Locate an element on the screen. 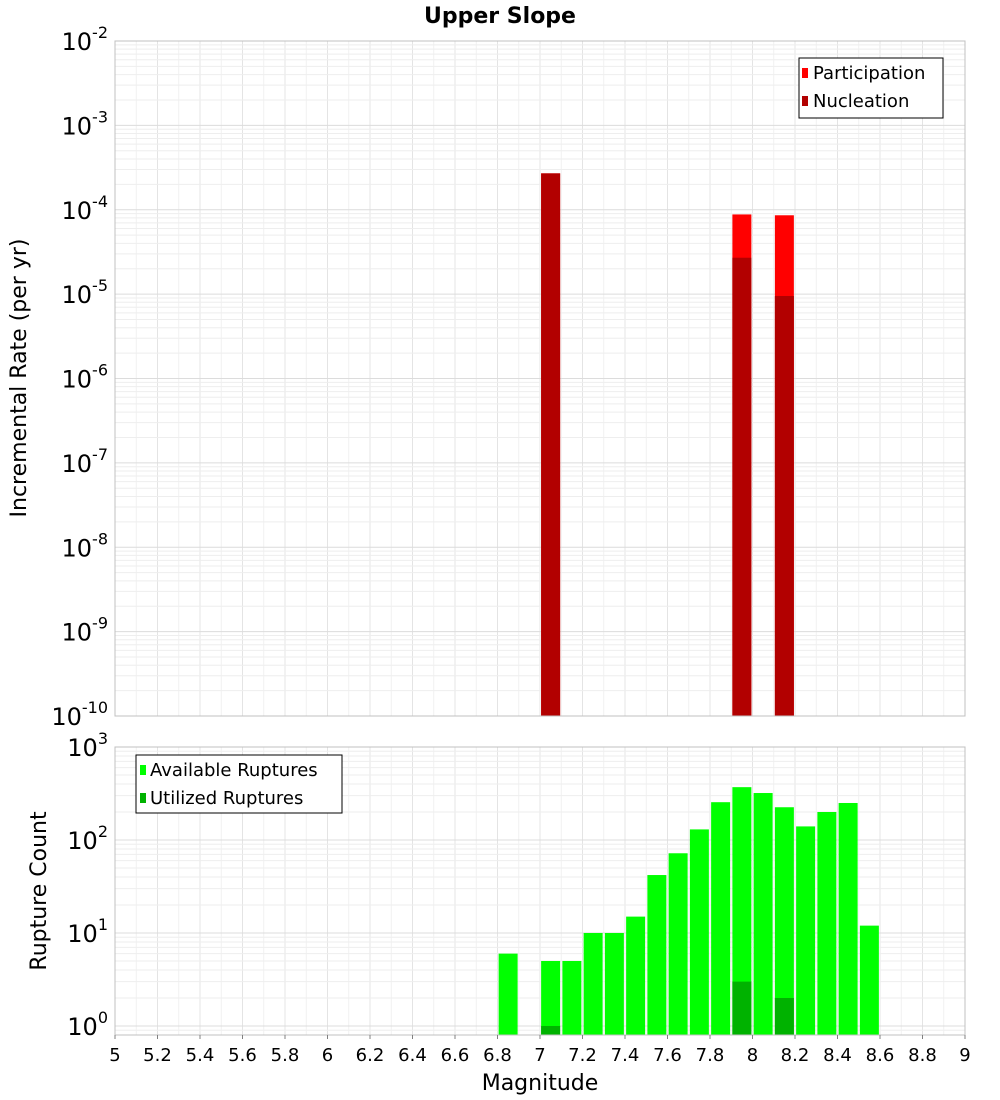 The width and height of the screenshot is (1000, 1100). y-tick-label: 10⁻³ is located at coordinates (85, 123).